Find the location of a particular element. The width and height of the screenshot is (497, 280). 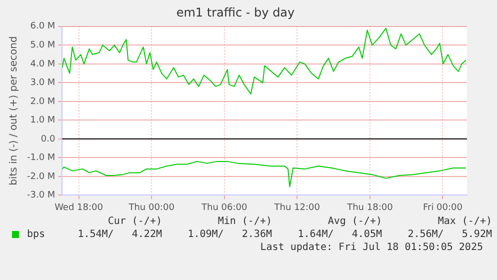

x-tick-label: Wed 18:00 is located at coordinates (79, 207).